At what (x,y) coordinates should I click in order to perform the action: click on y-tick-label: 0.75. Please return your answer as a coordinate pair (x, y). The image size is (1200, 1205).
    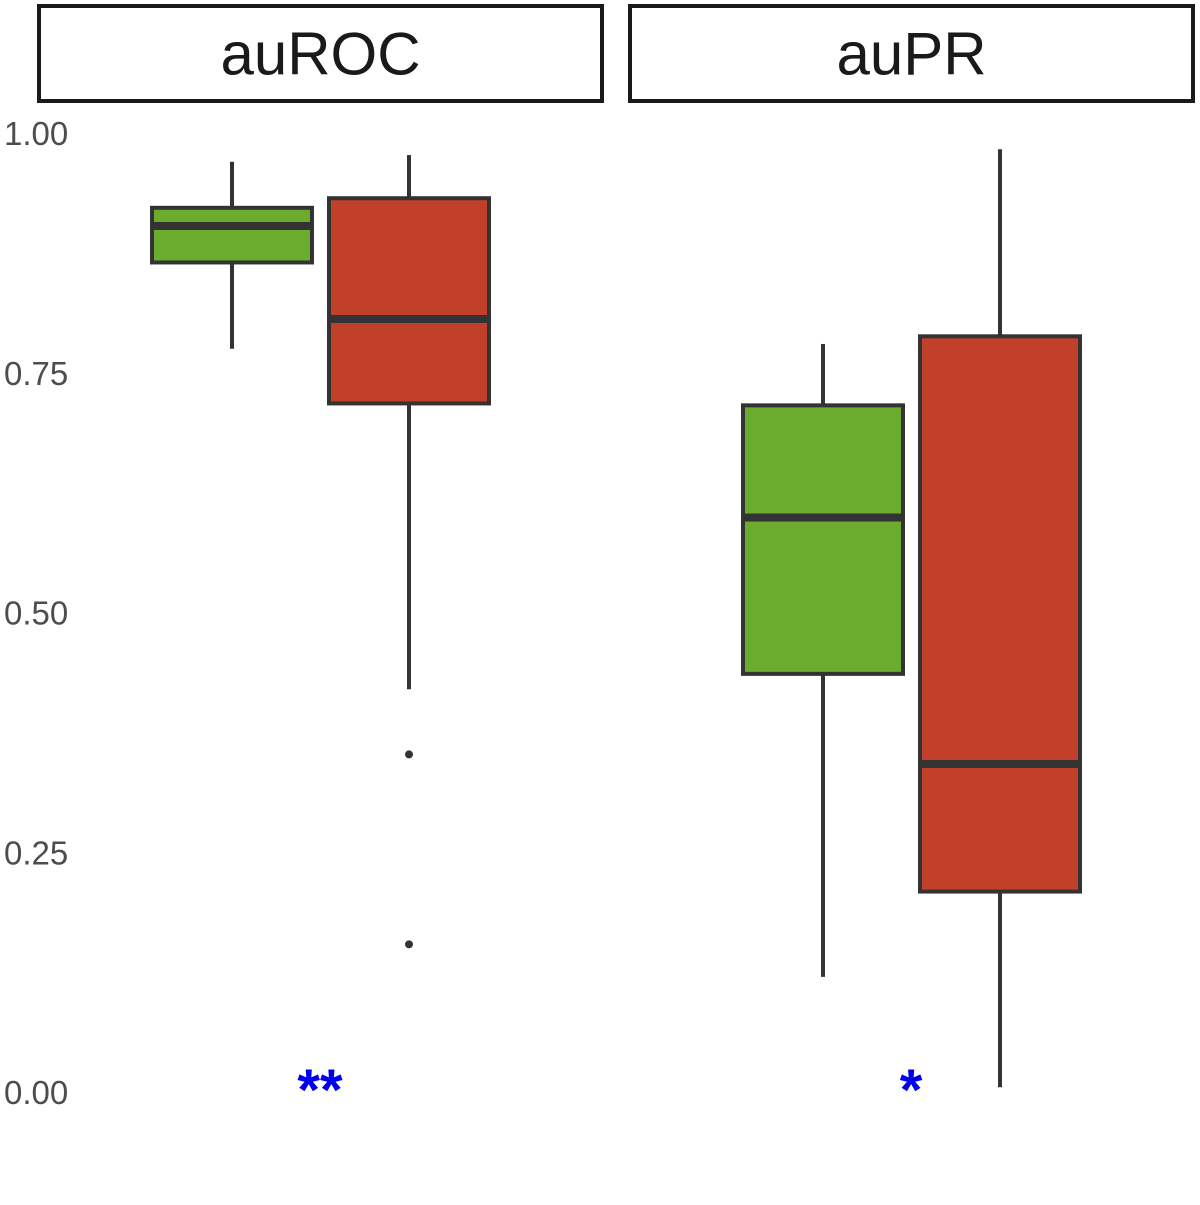
    Looking at the image, I should click on (36, 373).